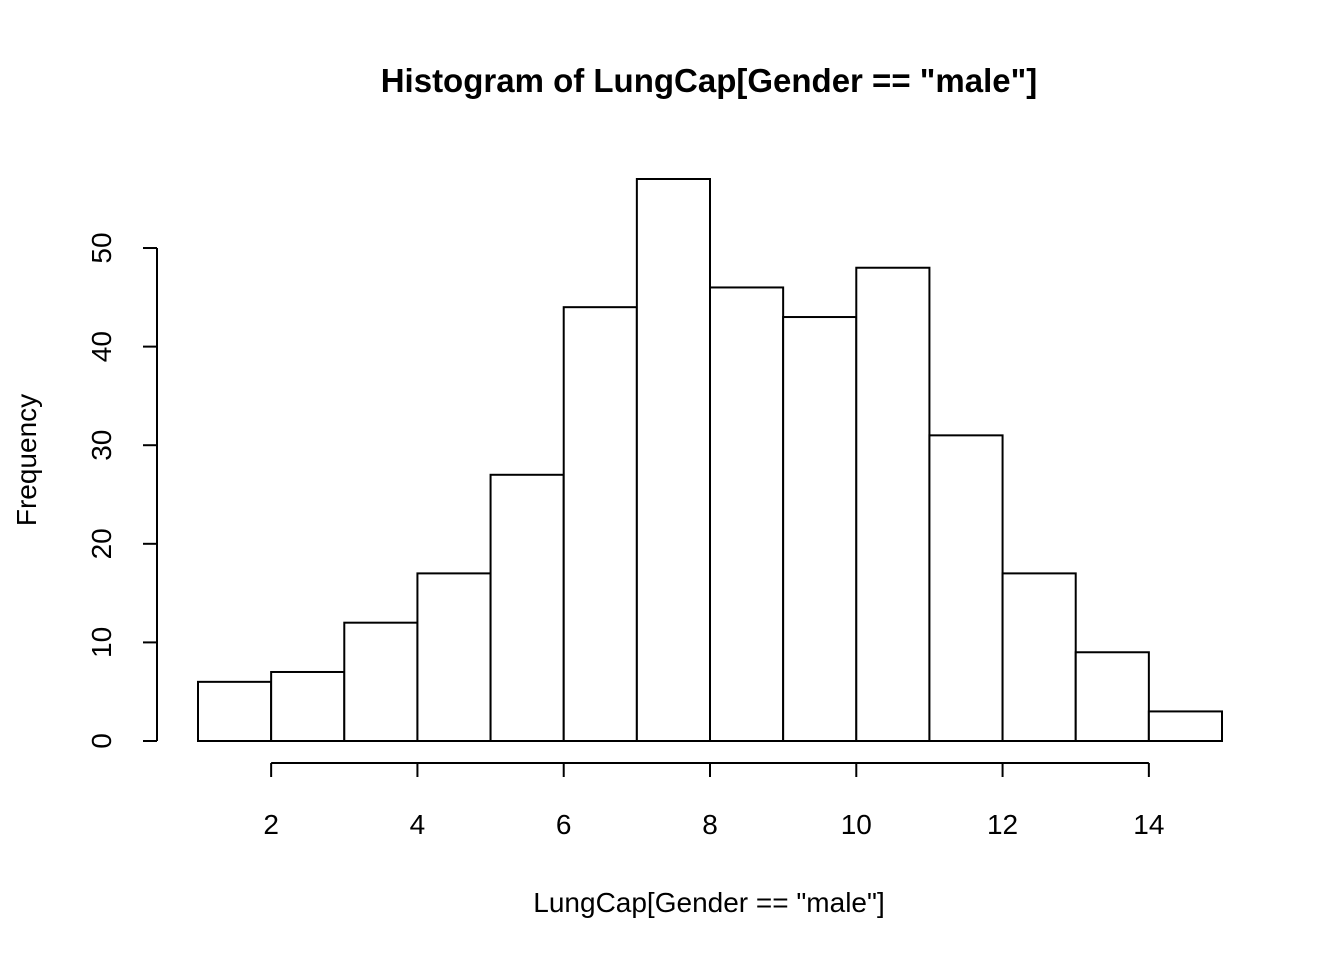 This screenshot has height=960, width=1344. Describe the element at coordinates (708, 902) in the screenshot. I see `x-axis-label: LungCap[Gender == "male"]` at that location.